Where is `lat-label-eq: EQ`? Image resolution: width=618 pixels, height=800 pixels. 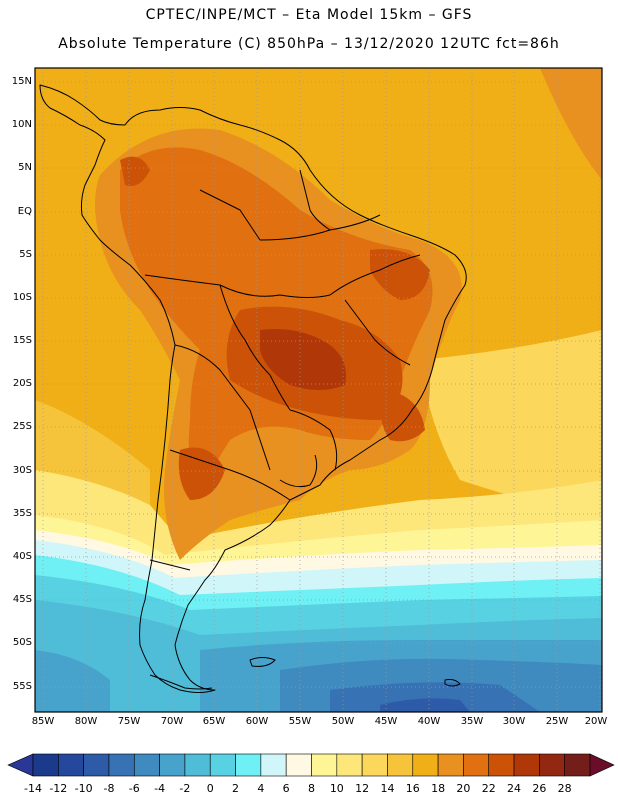 lat-label-eq: EQ is located at coordinates (24, 211).